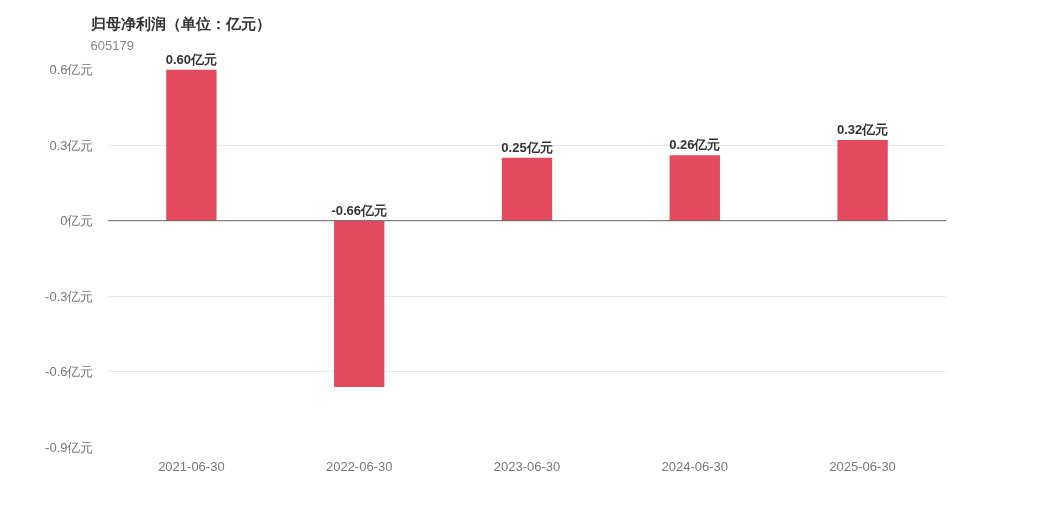 The height and width of the screenshot is (510, 1051). What do you see at coordinates (862, 130) in the screenshot?
I see `data-label: 0.32亿元` at bounding box center [862, 130].